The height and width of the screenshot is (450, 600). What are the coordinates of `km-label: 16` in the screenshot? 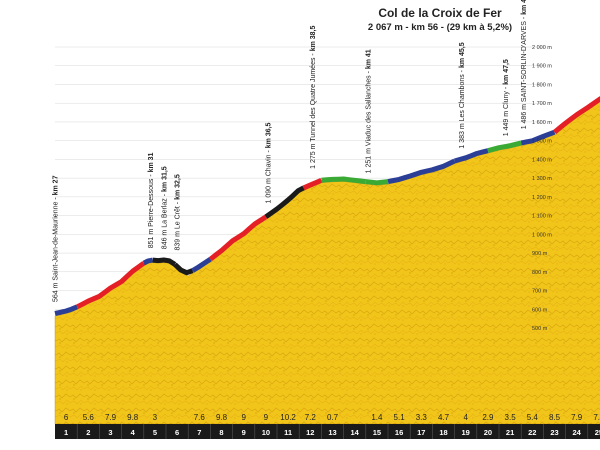 It's located at (399, 432).